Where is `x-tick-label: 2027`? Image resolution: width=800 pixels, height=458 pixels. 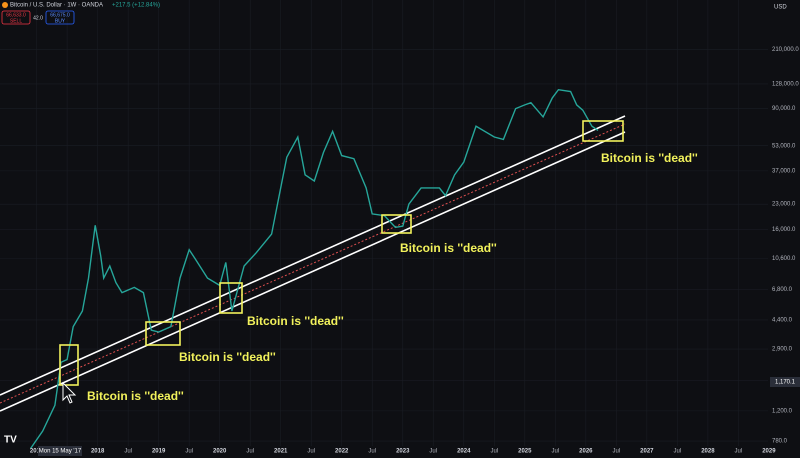
x-tick-label: 2027 is located at coordinates (647, 452).